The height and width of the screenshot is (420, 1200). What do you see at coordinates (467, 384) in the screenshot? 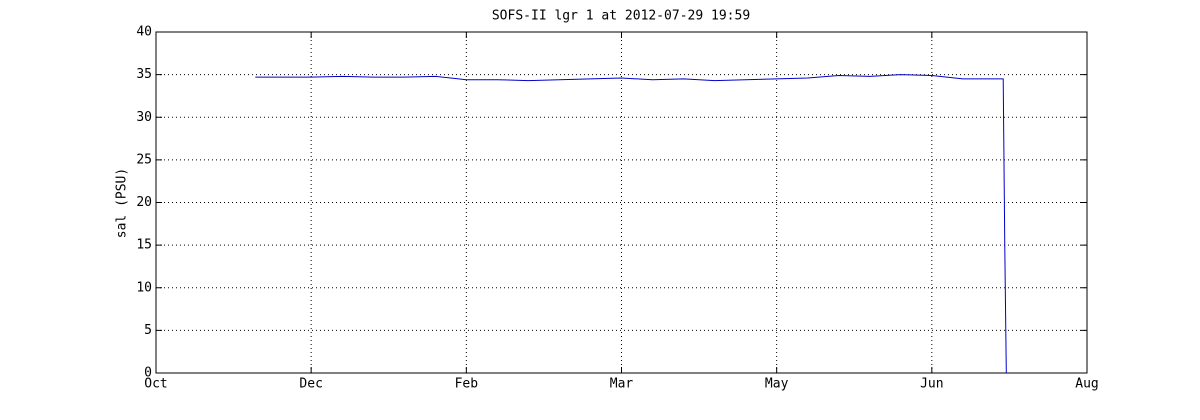
I see `x-tick-label: Feb` at bounding box center [467, 384].